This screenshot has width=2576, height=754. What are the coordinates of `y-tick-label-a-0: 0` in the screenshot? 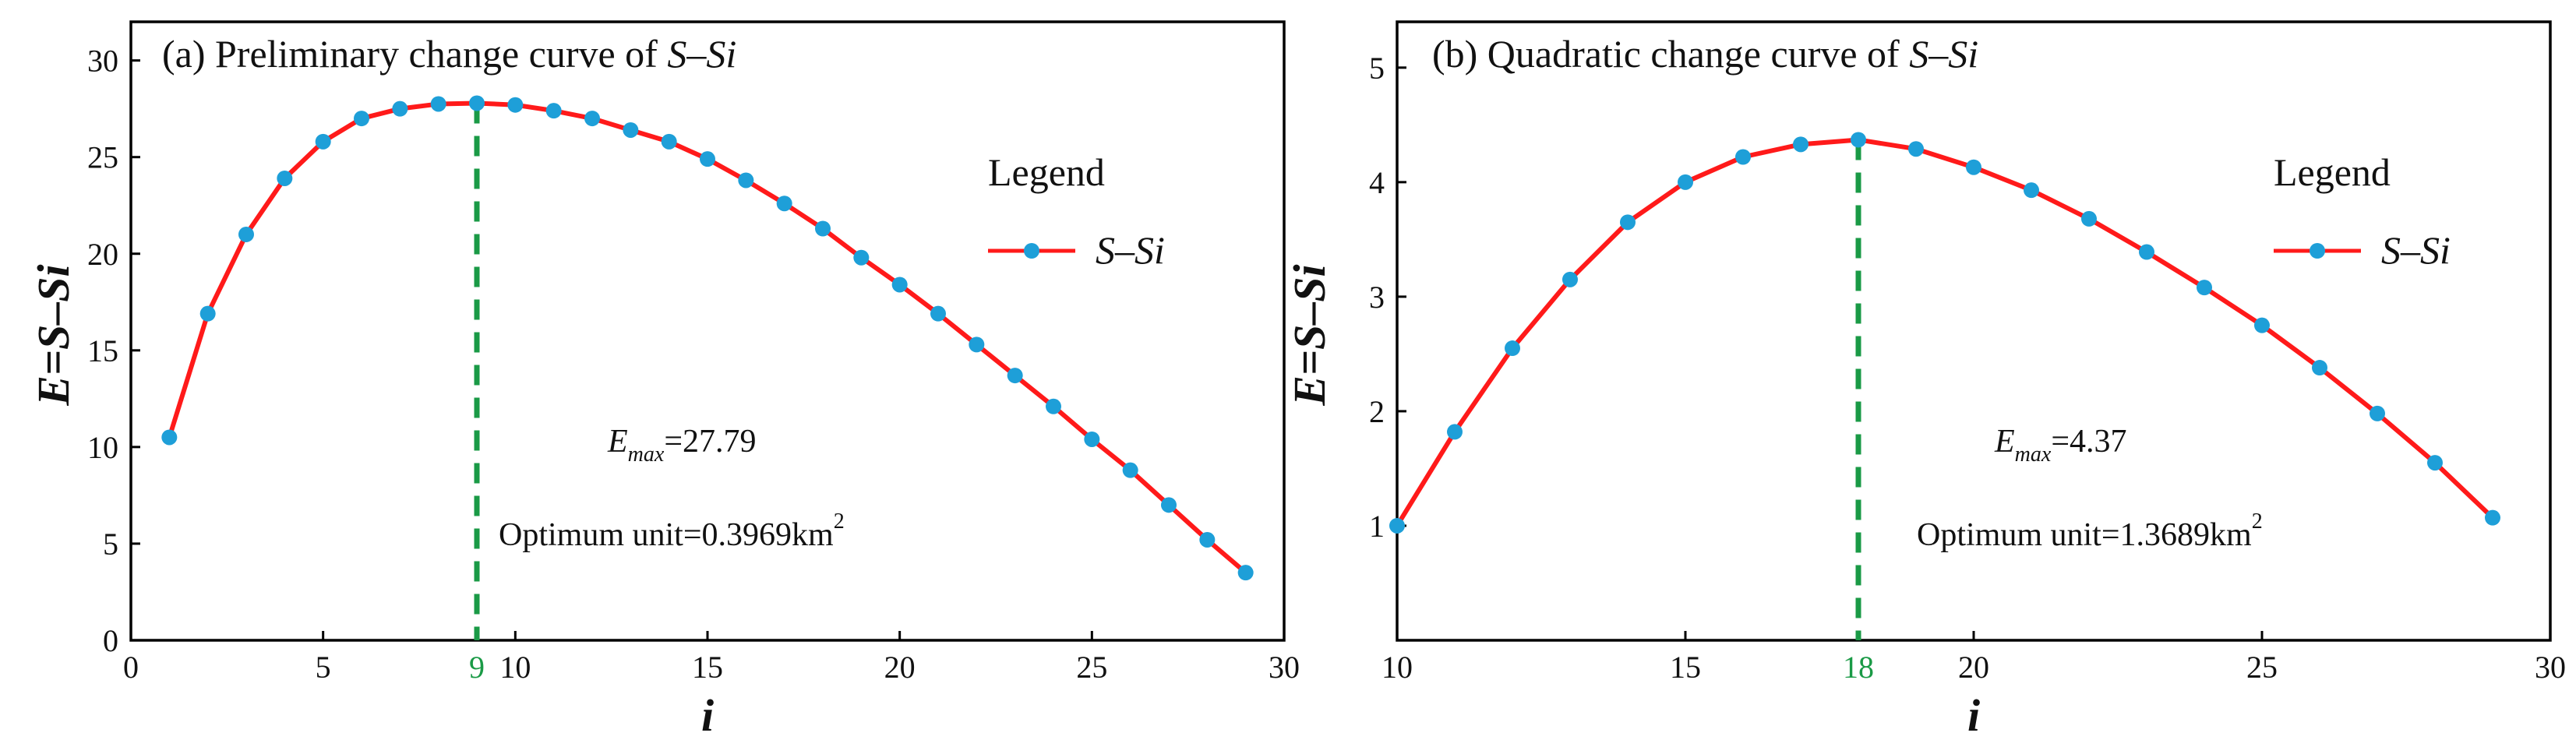 It's located at (110, 640).